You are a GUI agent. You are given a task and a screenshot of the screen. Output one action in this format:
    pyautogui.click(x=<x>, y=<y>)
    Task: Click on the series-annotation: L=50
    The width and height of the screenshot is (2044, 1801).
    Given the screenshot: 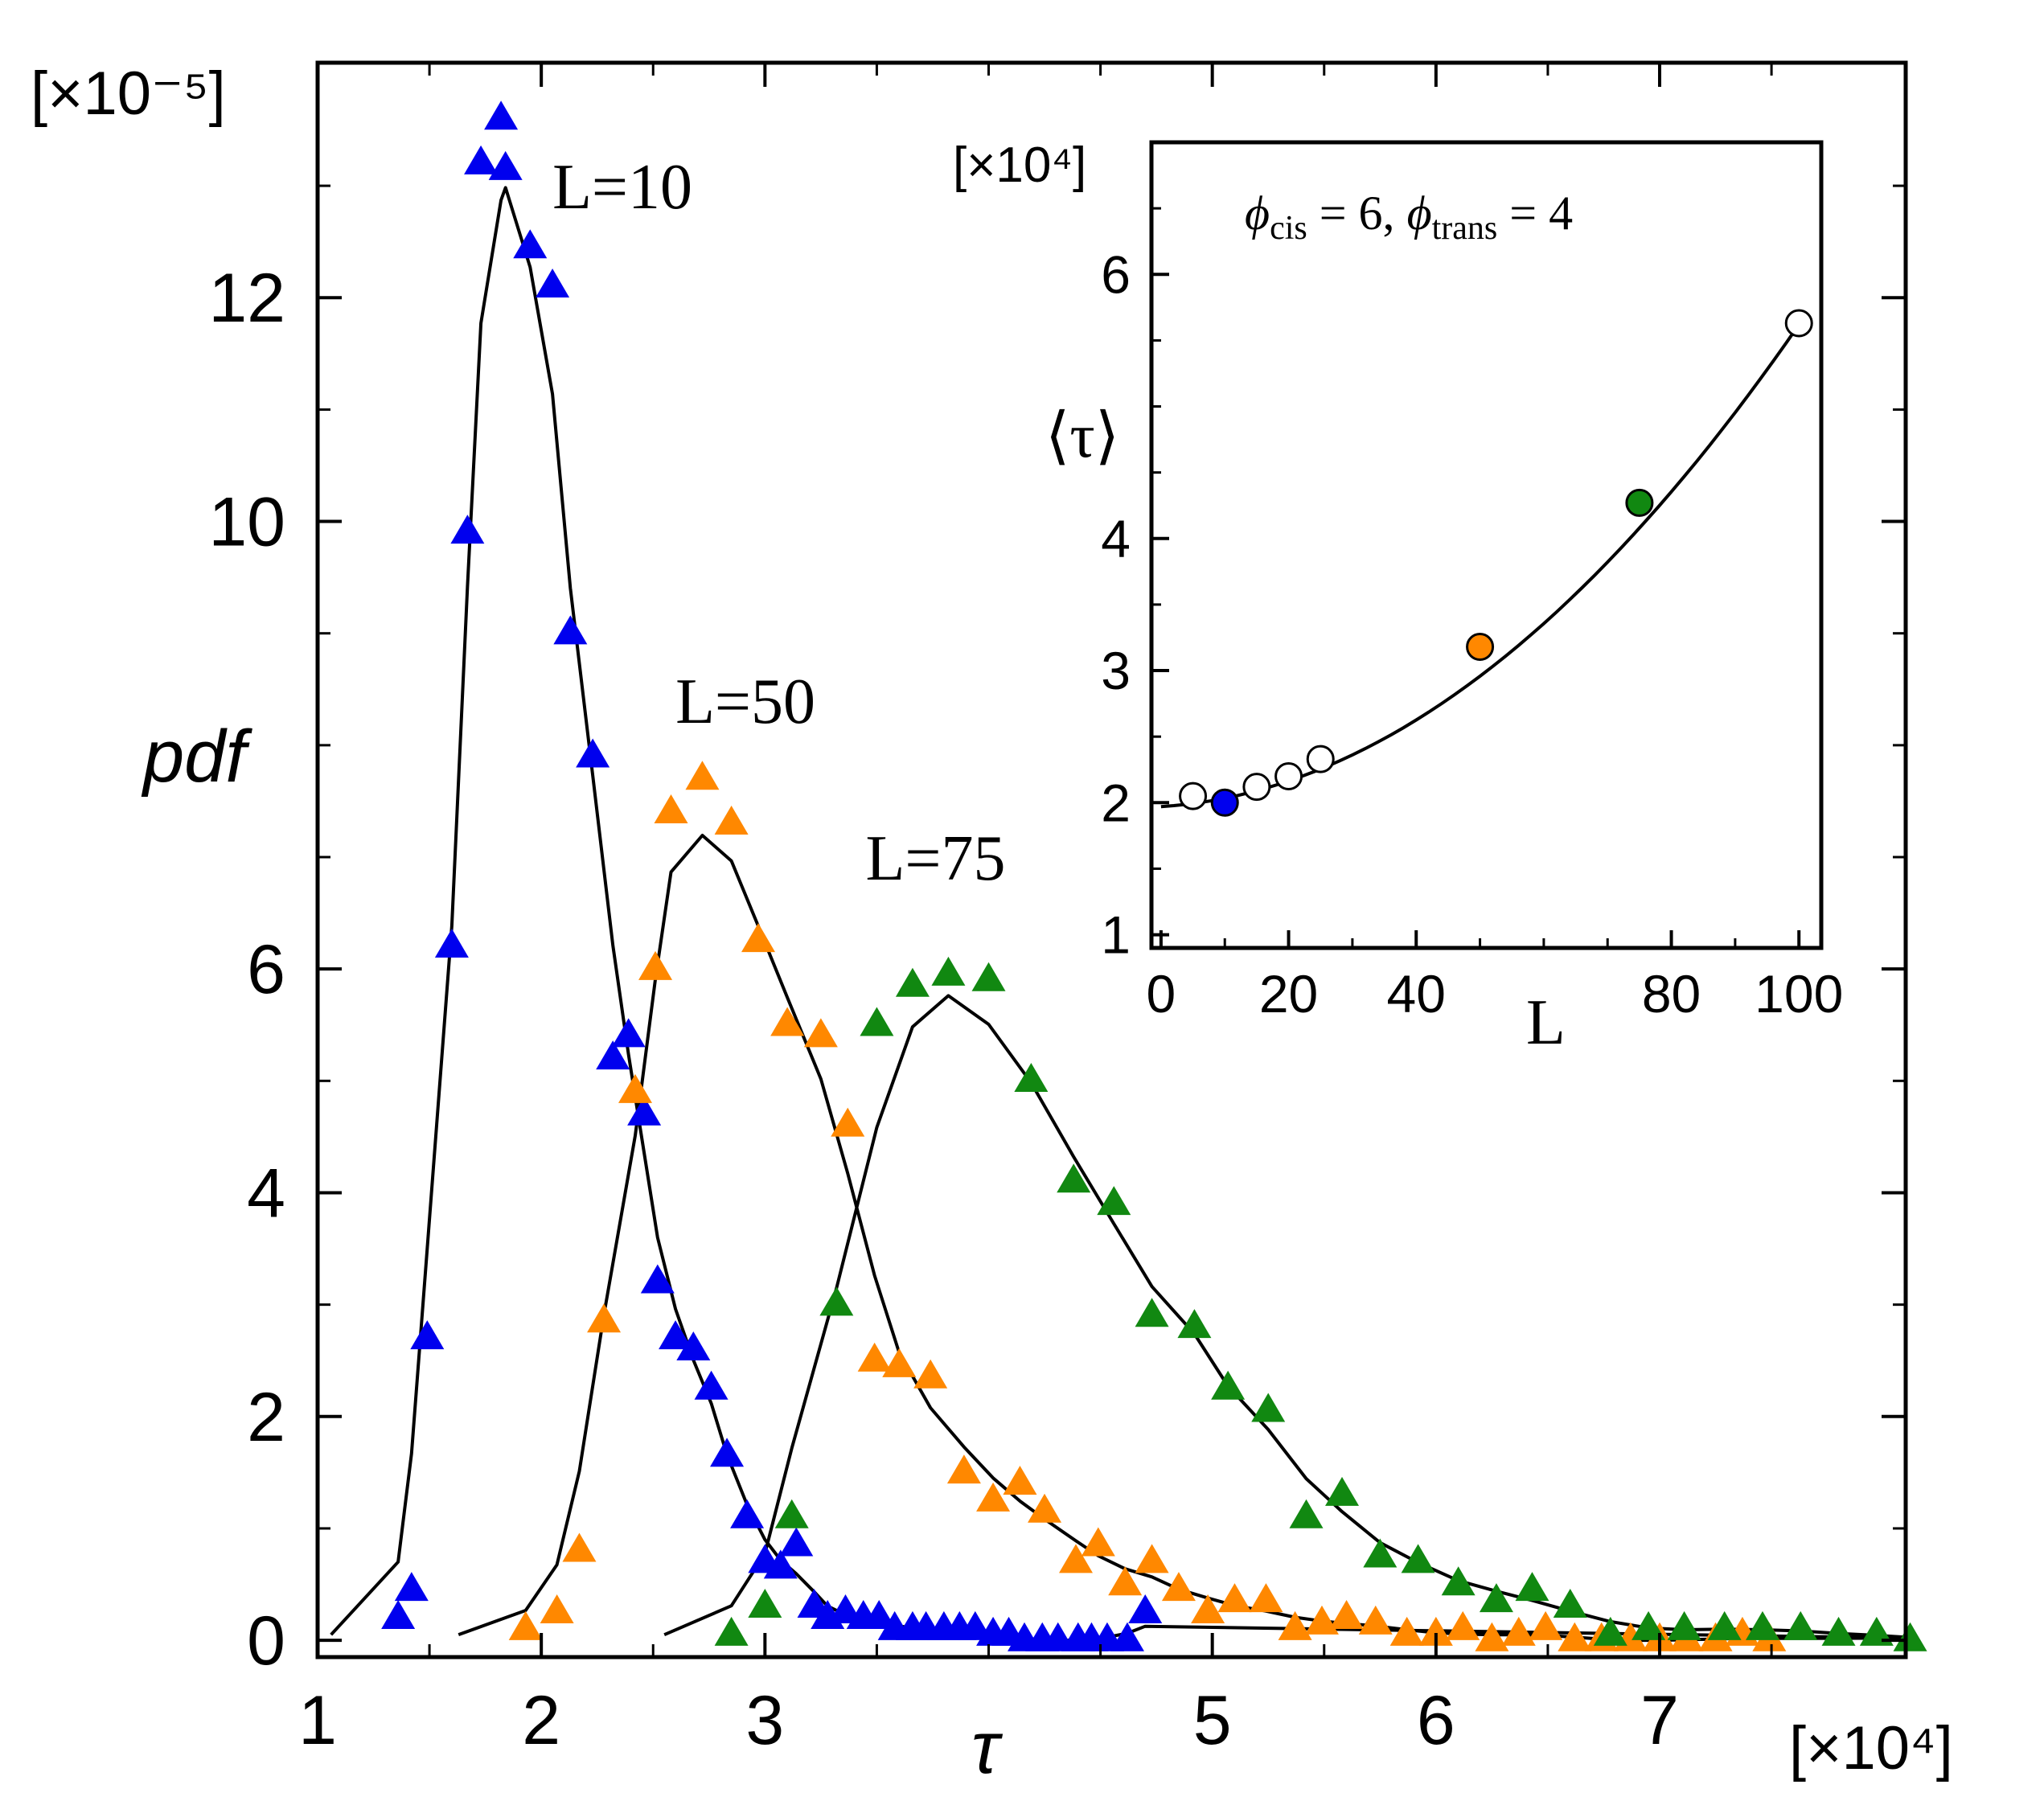 What is the action you would take?
    pyautogui.click(x=745, y=702)
    